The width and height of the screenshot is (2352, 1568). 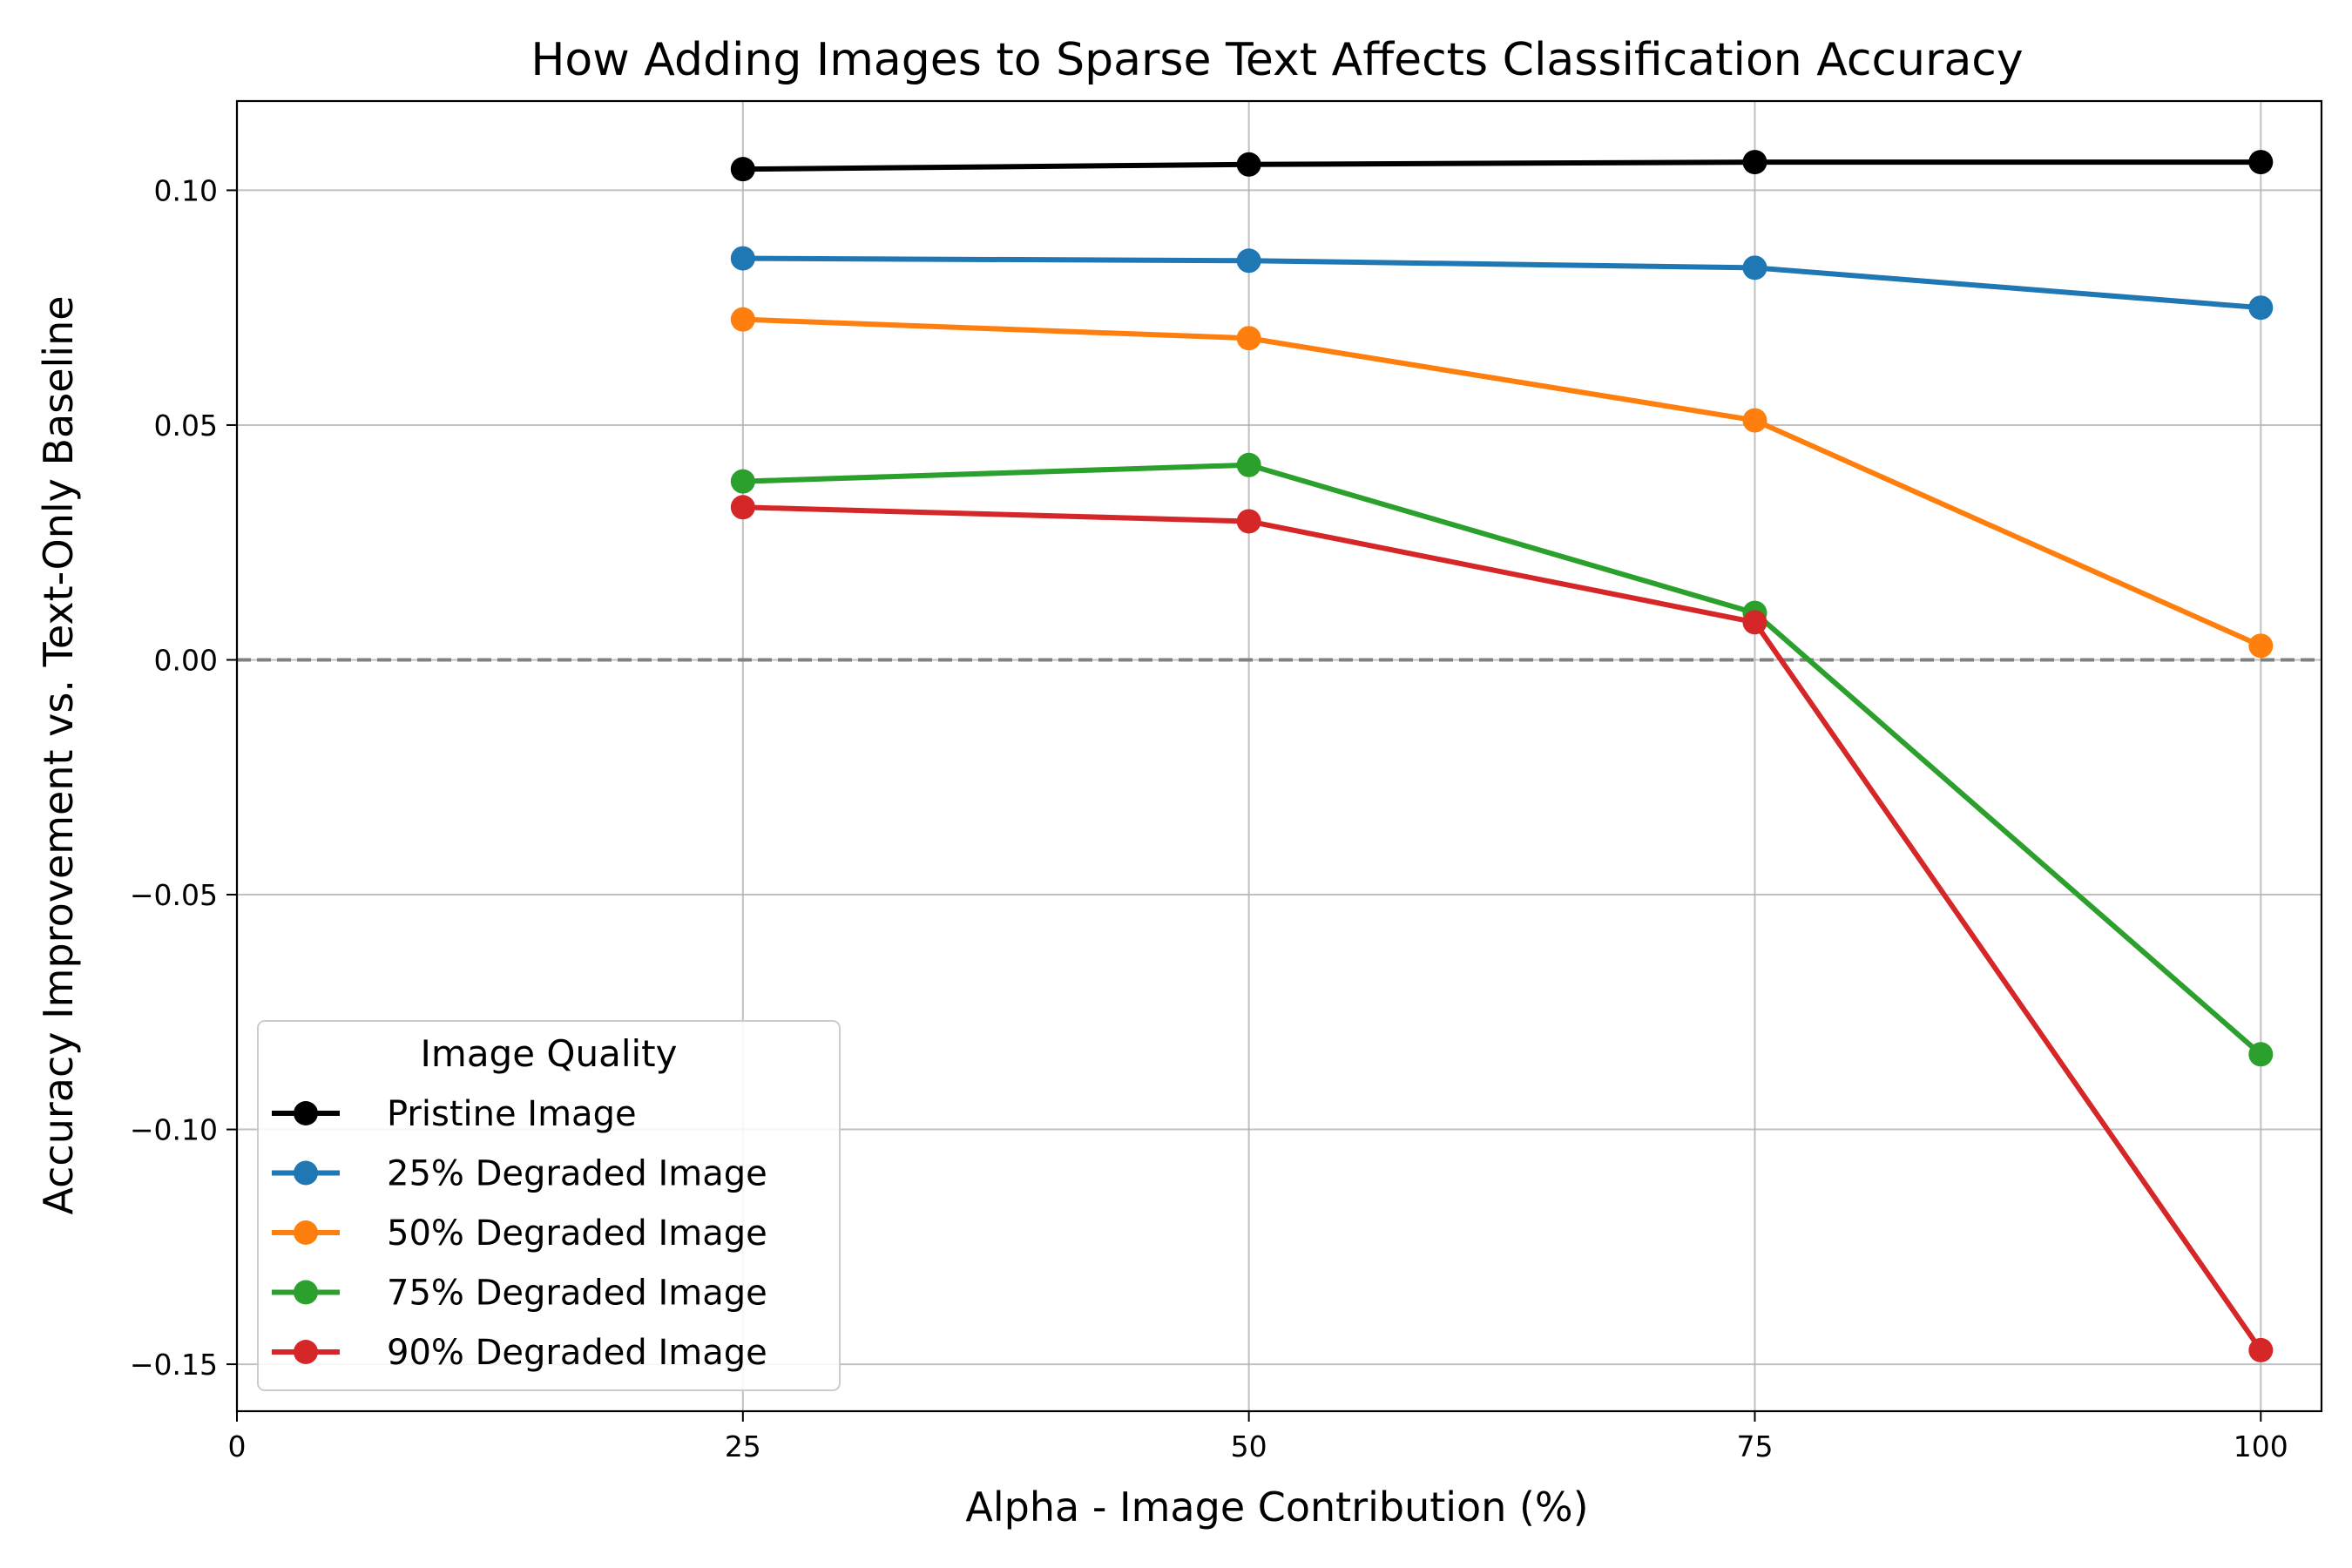 I want to click on legend-item: 50% Degraded Image, so click(x=519, y=1233).